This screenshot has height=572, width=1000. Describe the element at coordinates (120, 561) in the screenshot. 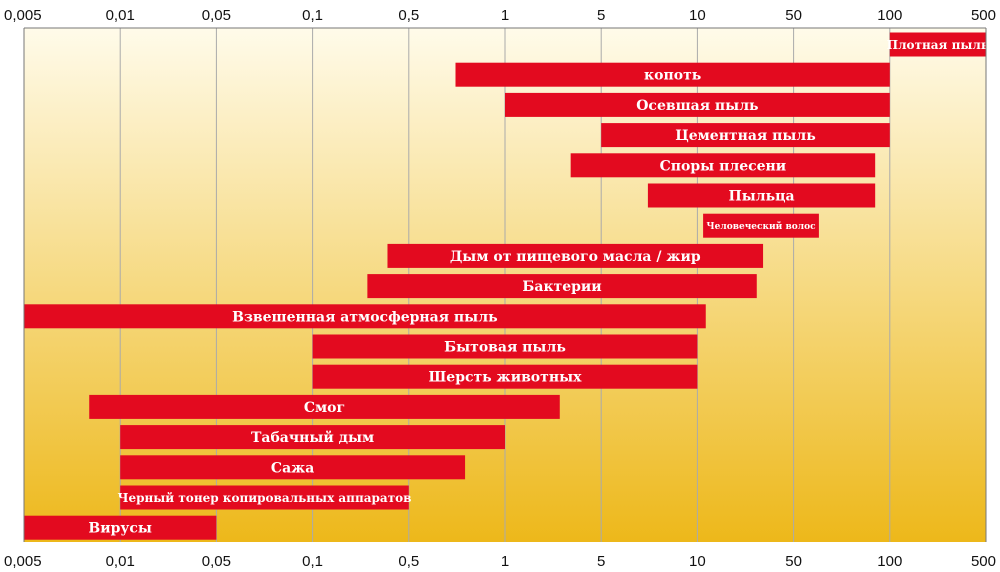

I see `bottom-tick-label: 0,01` at that location.